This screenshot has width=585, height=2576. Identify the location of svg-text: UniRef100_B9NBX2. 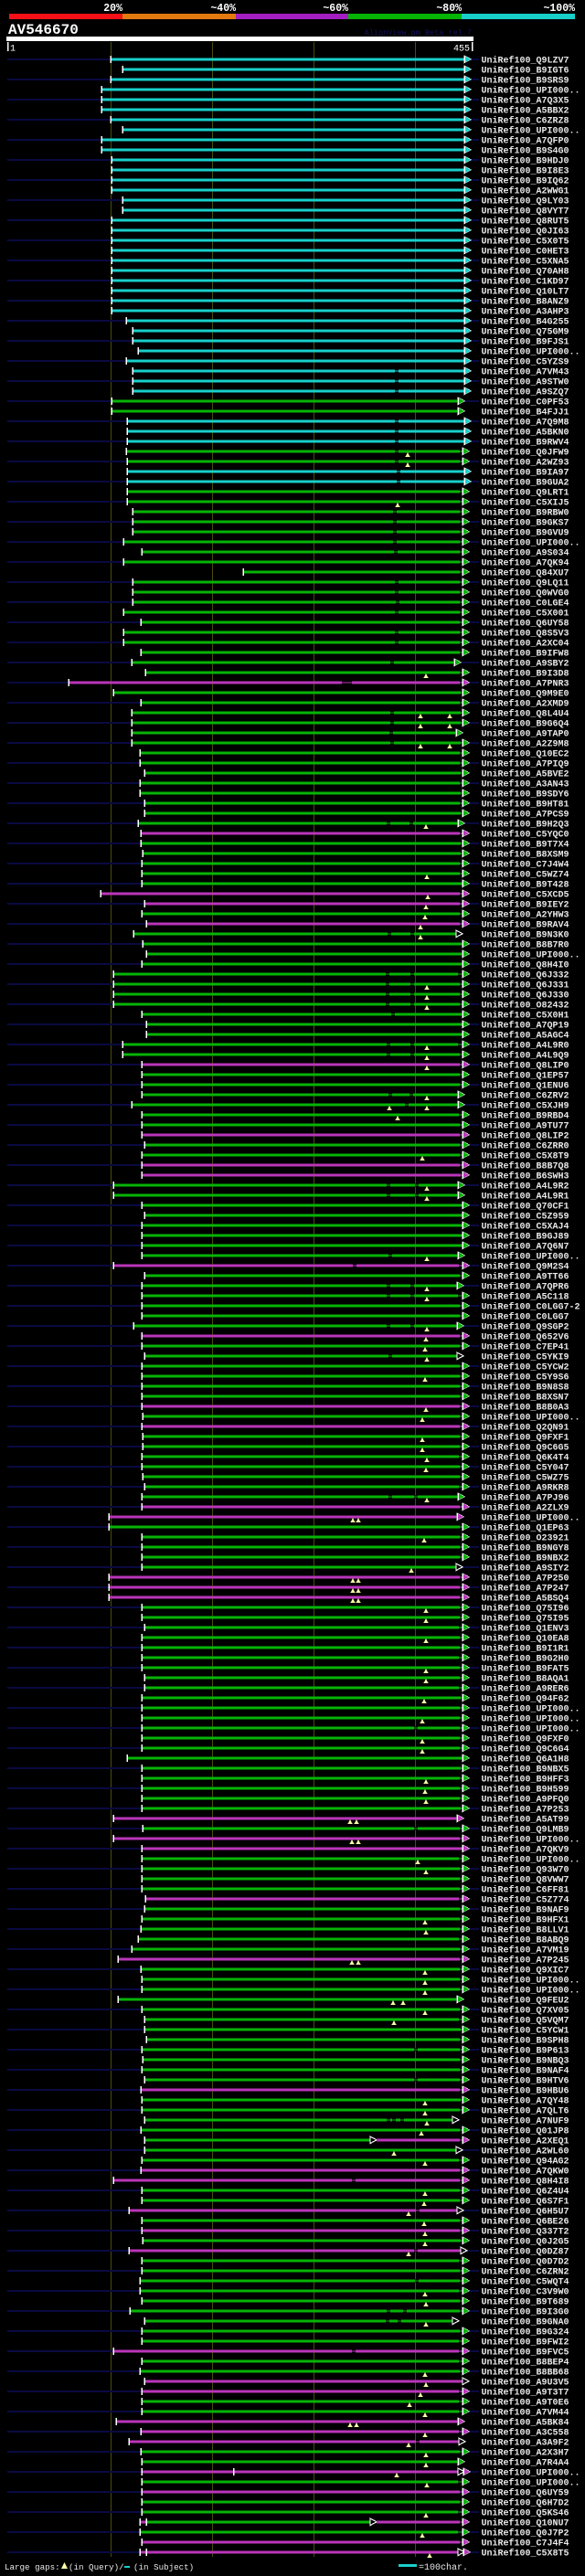
(525, 1558).